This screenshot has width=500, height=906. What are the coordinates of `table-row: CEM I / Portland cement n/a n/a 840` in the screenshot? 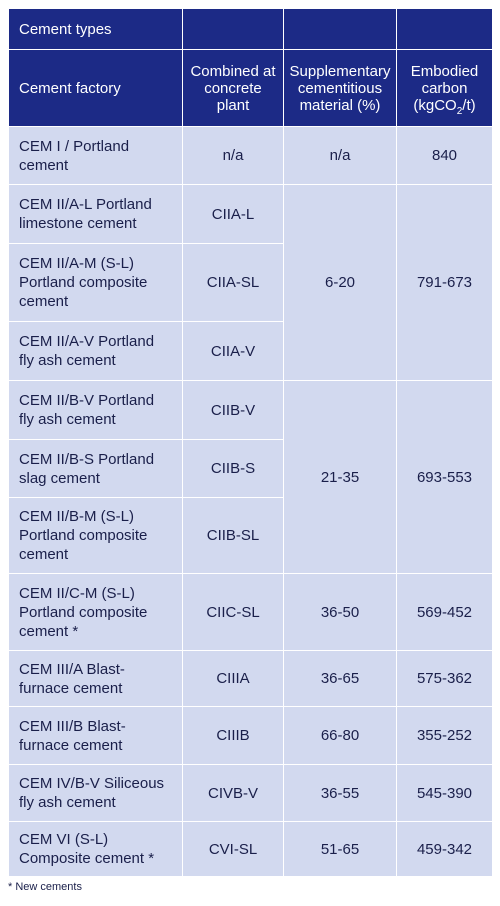 It's located at (250, 155).